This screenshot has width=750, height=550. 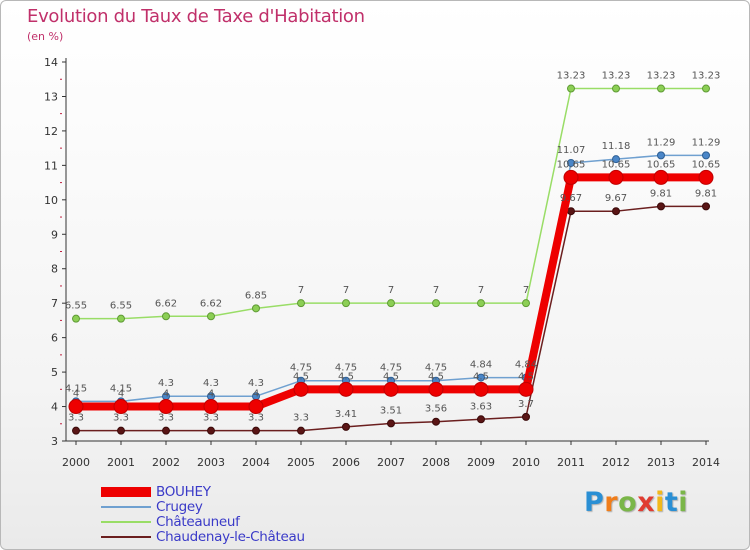 I want to click on y-tick-label: 8, so click(x=54, y=269).